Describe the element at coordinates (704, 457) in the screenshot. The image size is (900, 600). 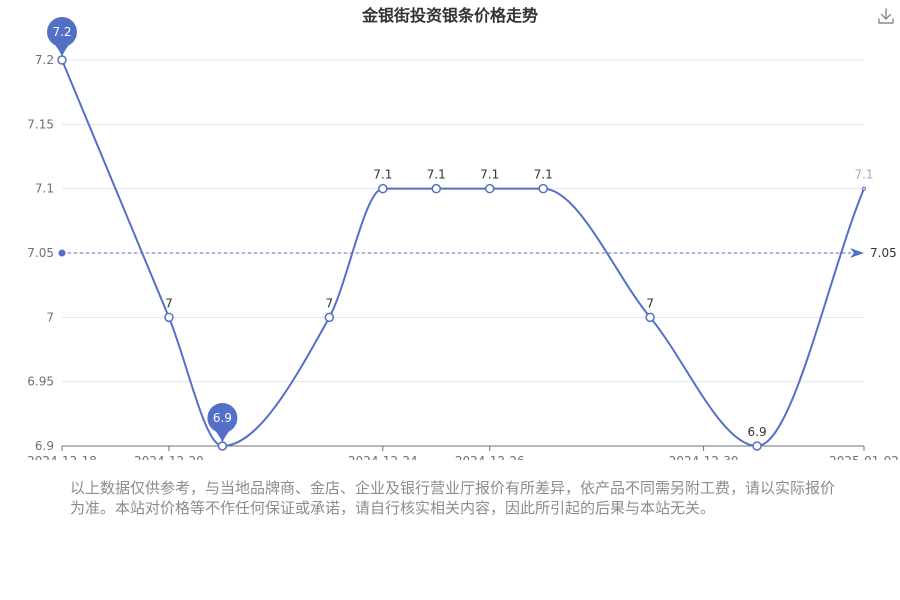
I see `x-tick-label: 2024-12-30` at that location.